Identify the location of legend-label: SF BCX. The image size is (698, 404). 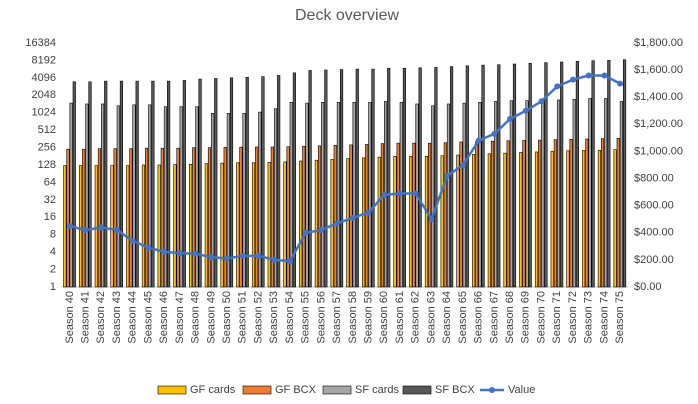
(455, 390).